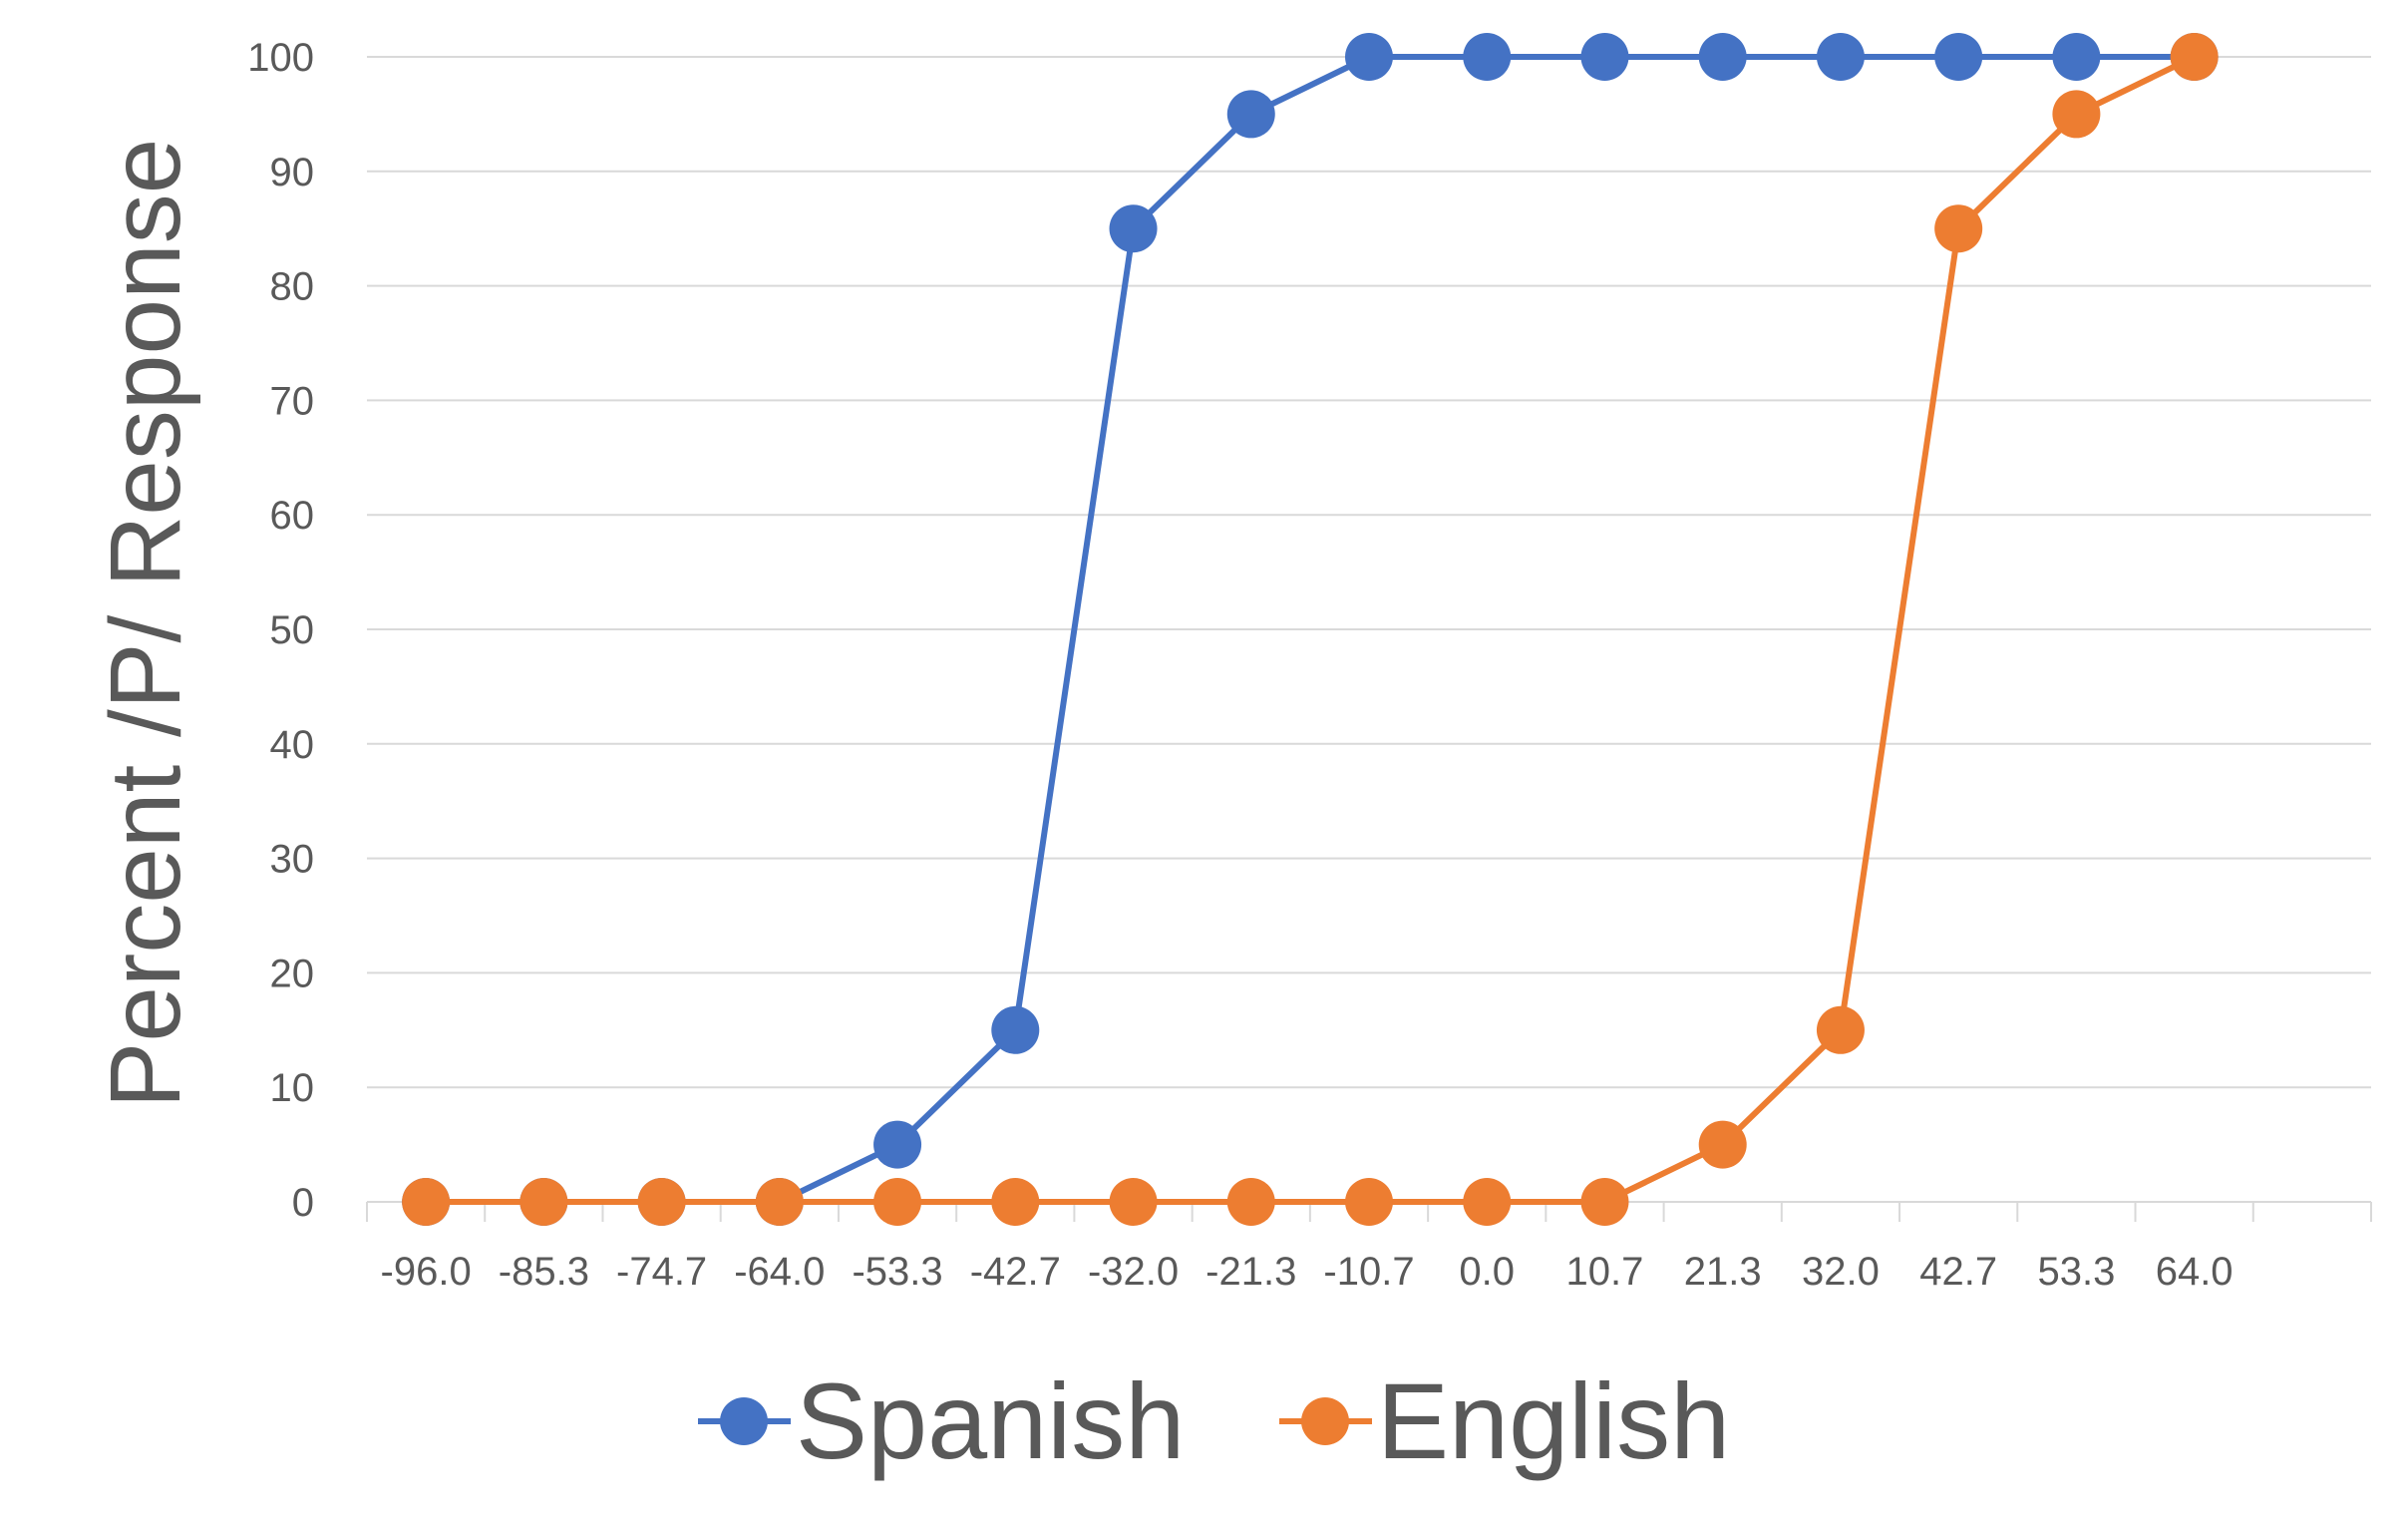  What do you see at coordinates (293, 745) in the screenshot?
I see `y-tick-label: 40` at bounding box center [293, 745].